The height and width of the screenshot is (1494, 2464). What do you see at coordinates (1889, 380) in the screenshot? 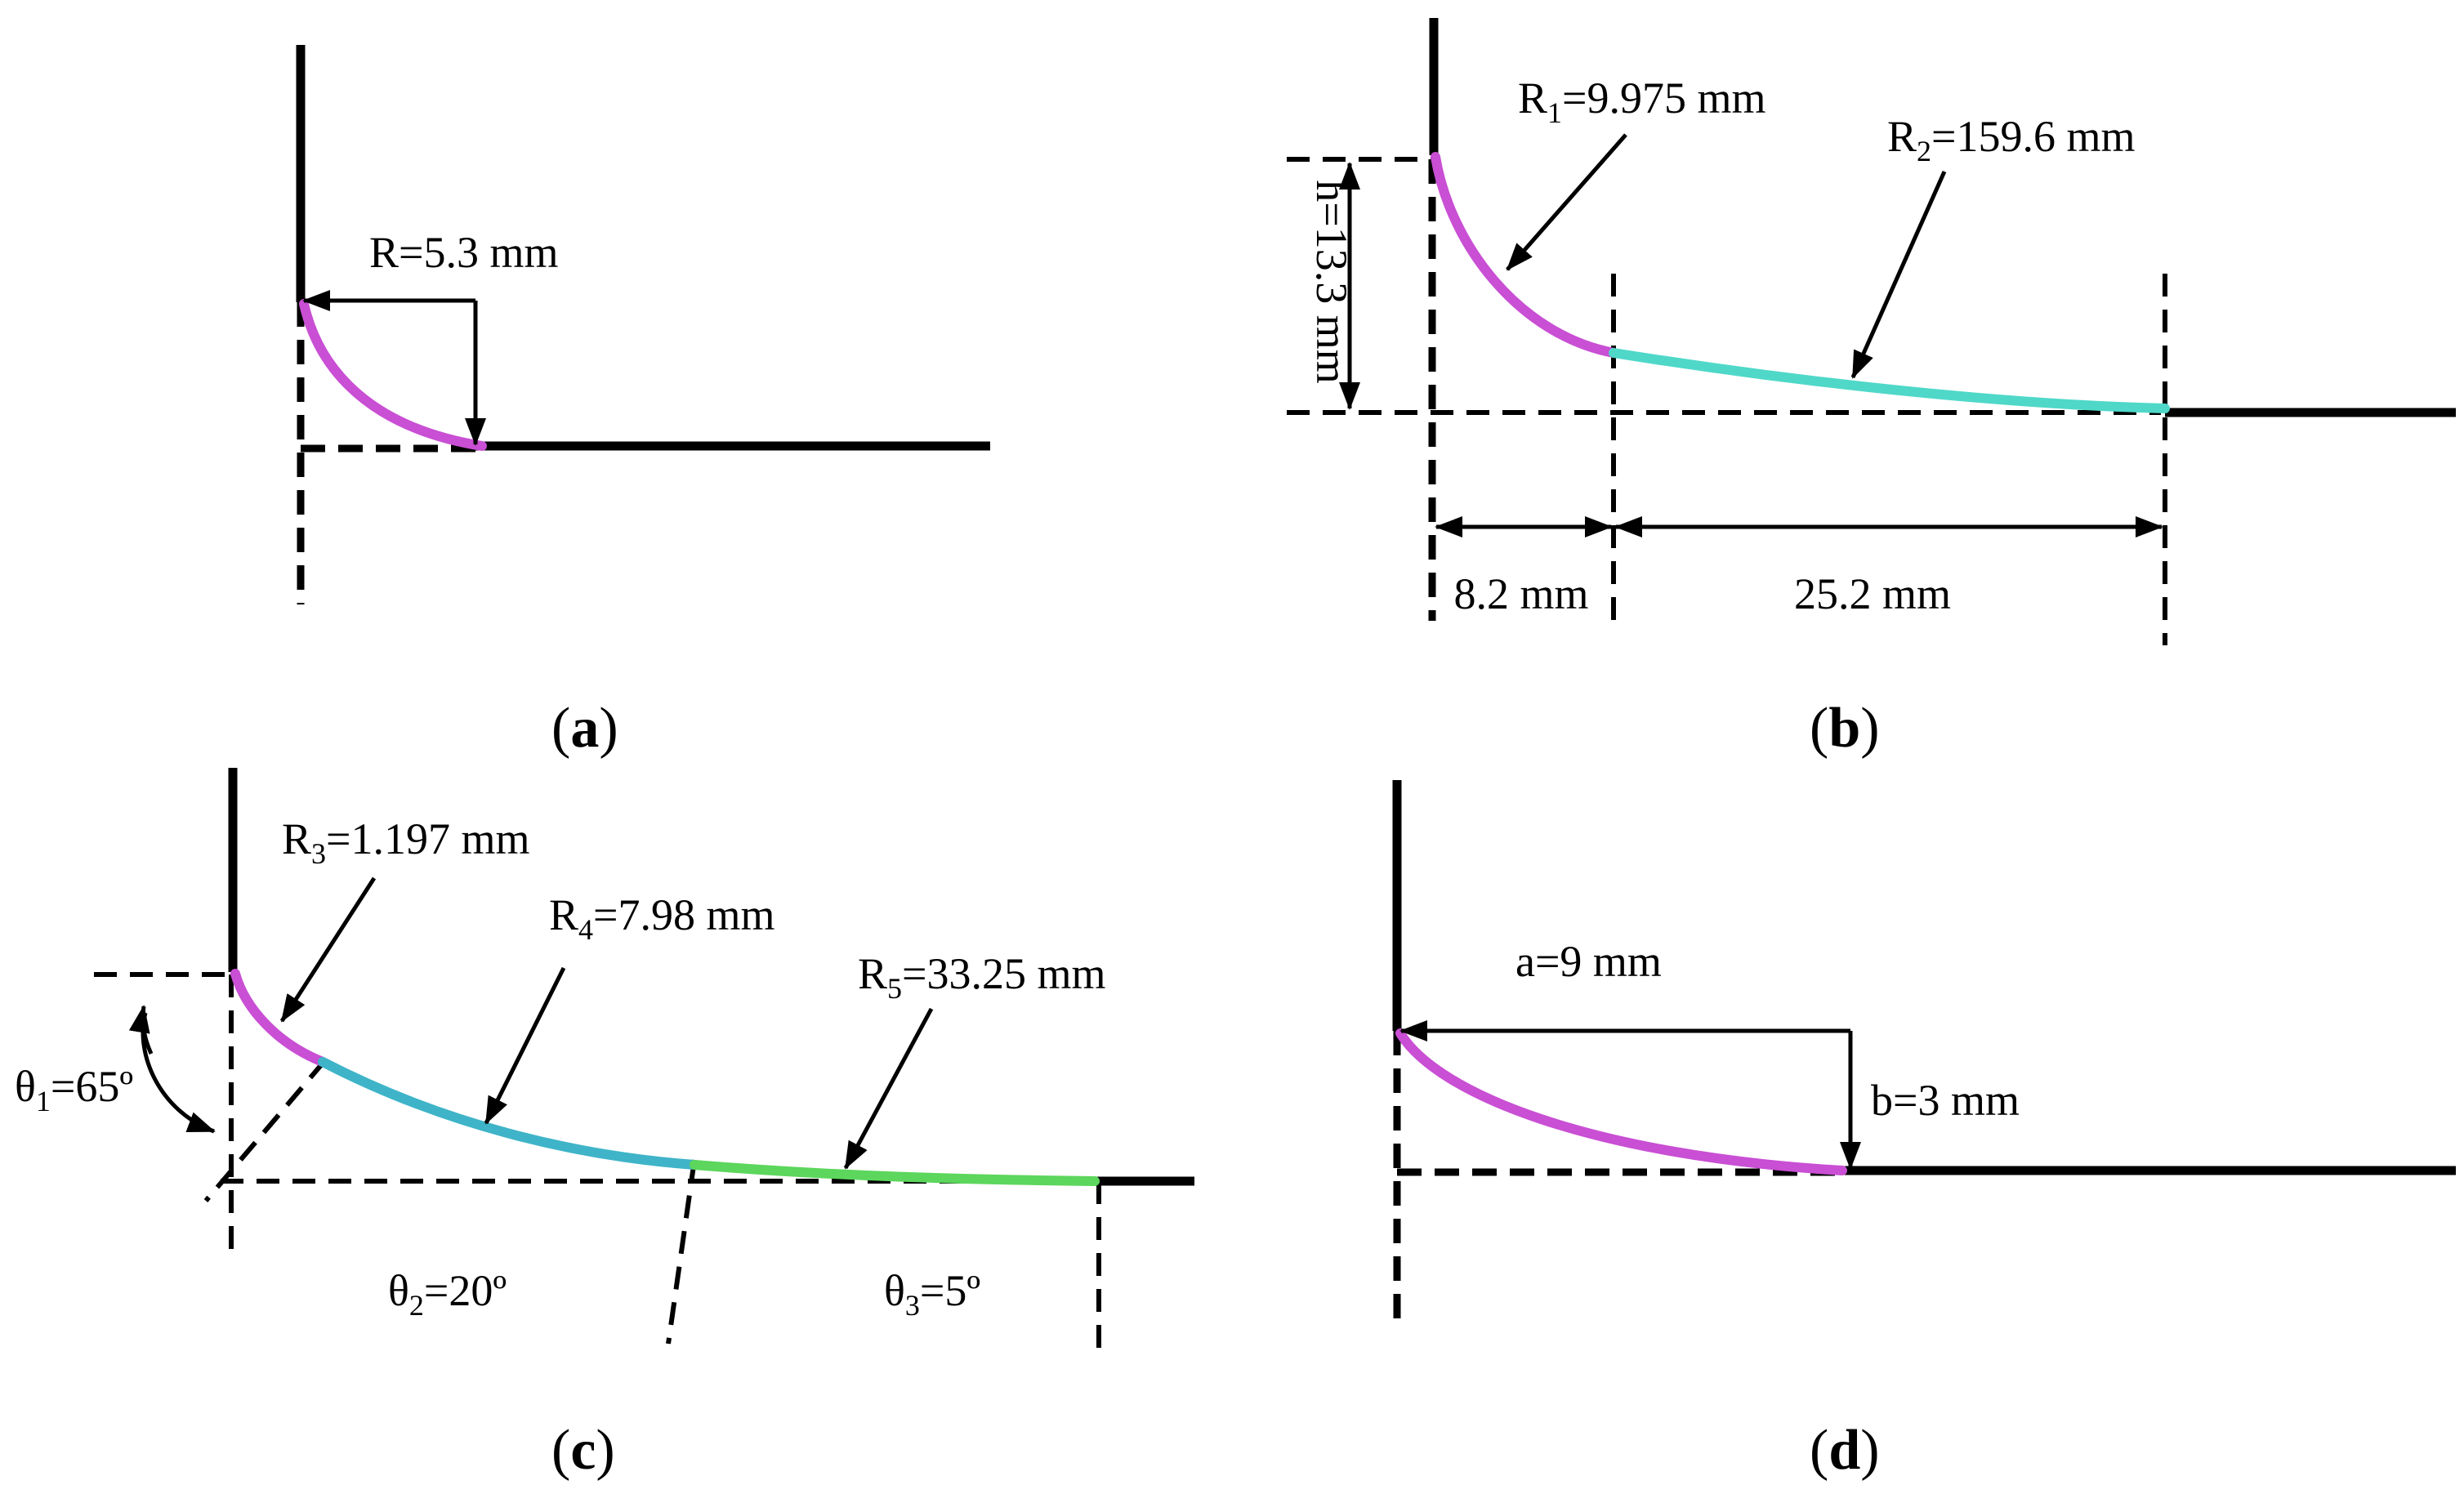
I see `panel-b-curve-r2` at bounding box center [1889, 380].